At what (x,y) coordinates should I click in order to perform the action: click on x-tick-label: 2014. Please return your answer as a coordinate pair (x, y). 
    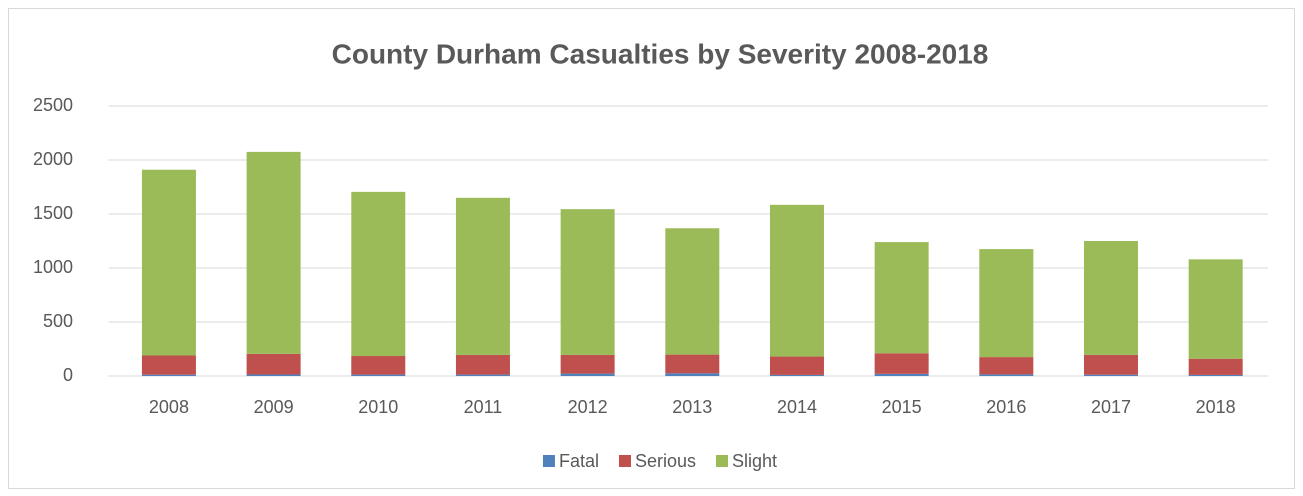
    Looking at the image, I should click on (797, 407).